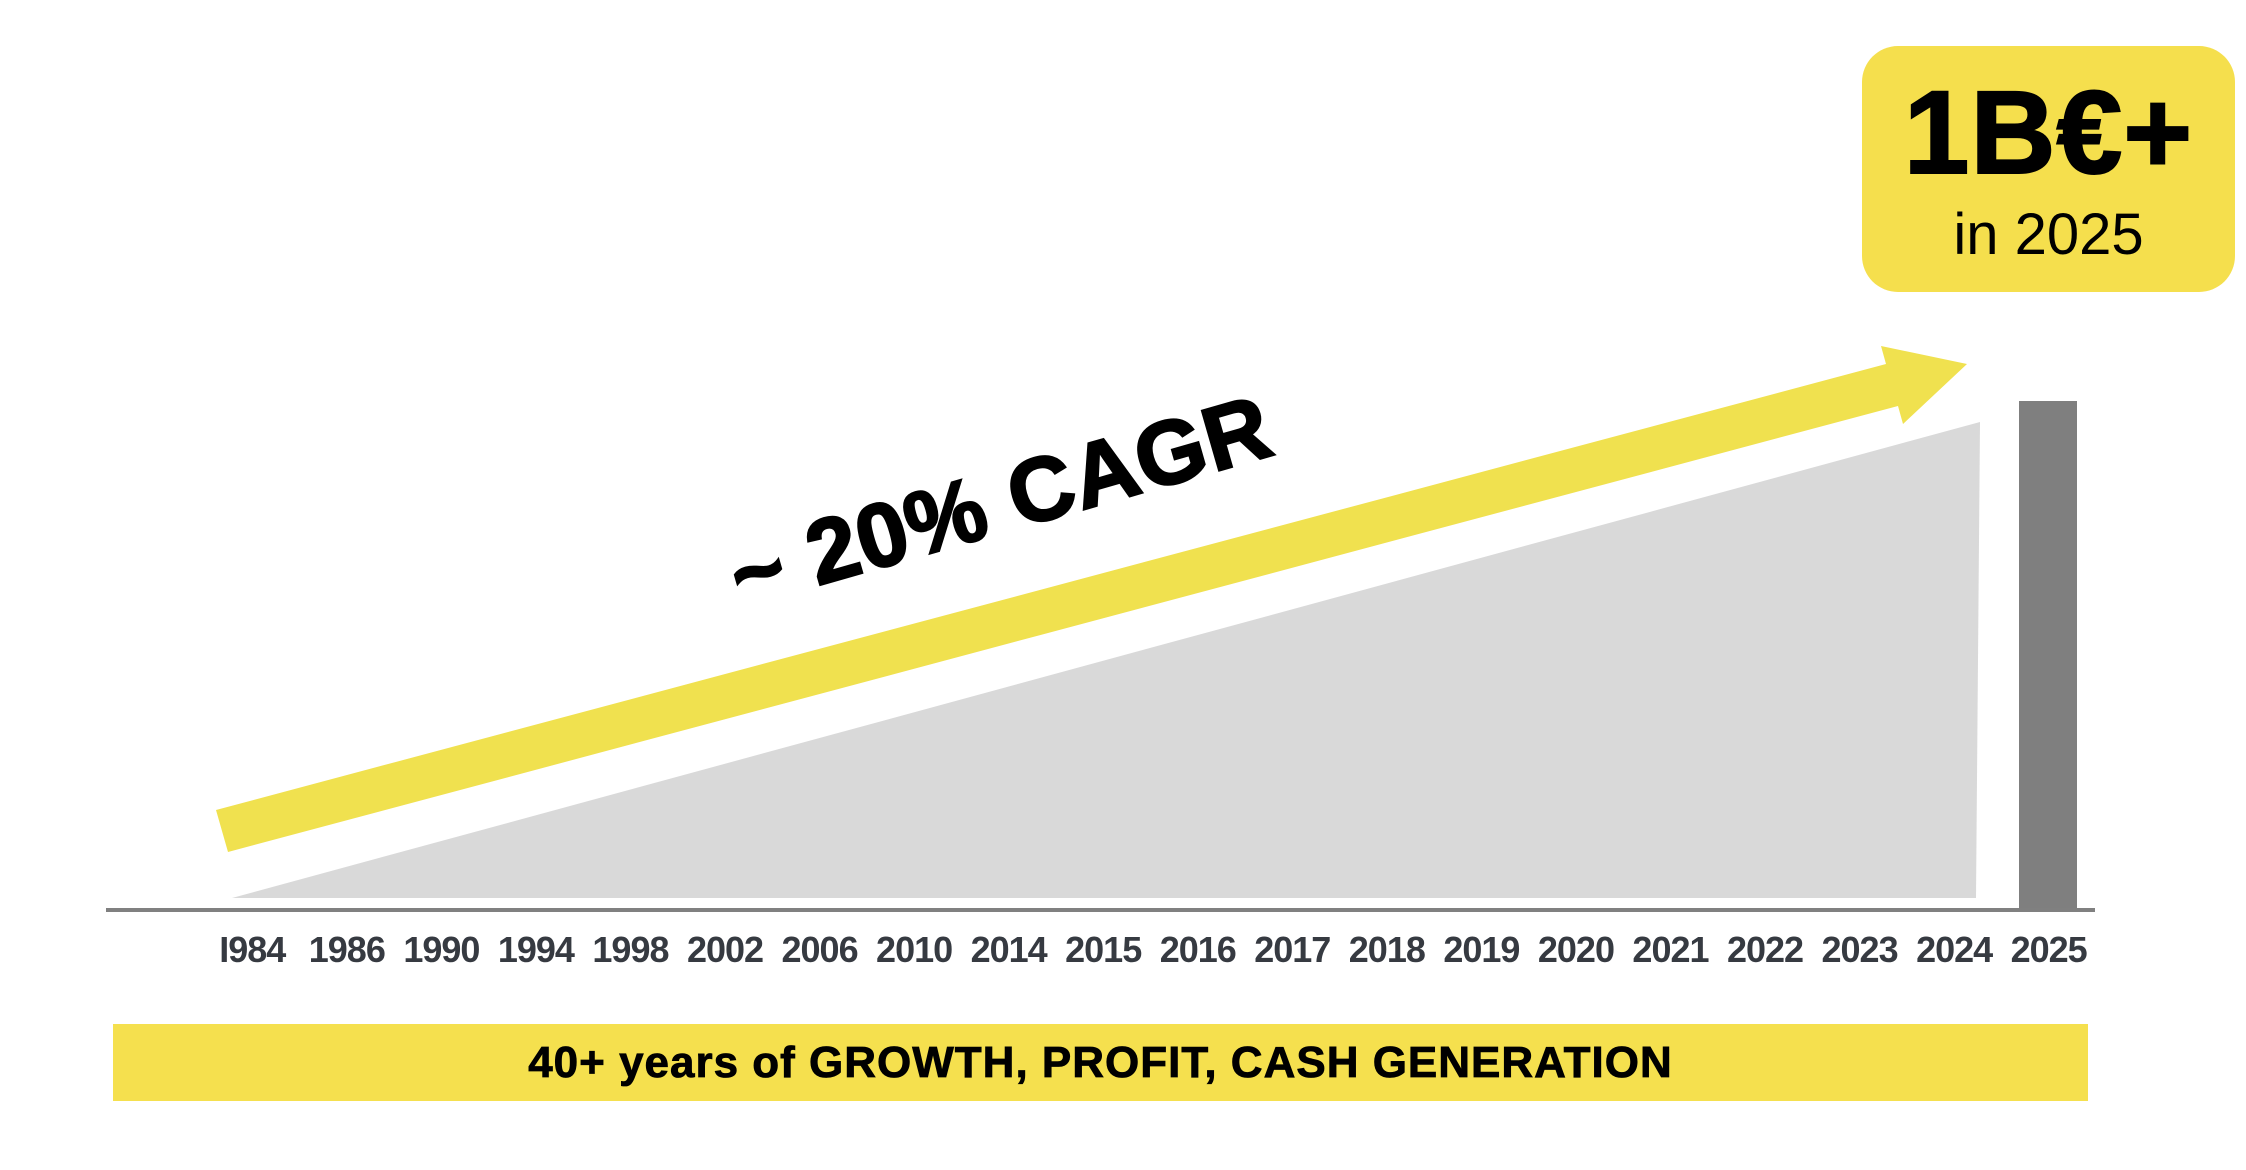 Image resolution: width=2246 pixels, height=1170 pixels. What do you see at coordinates (1100, 910) in the screenshot?
I see `x-axis-line` at bounding box center [1100, 910].